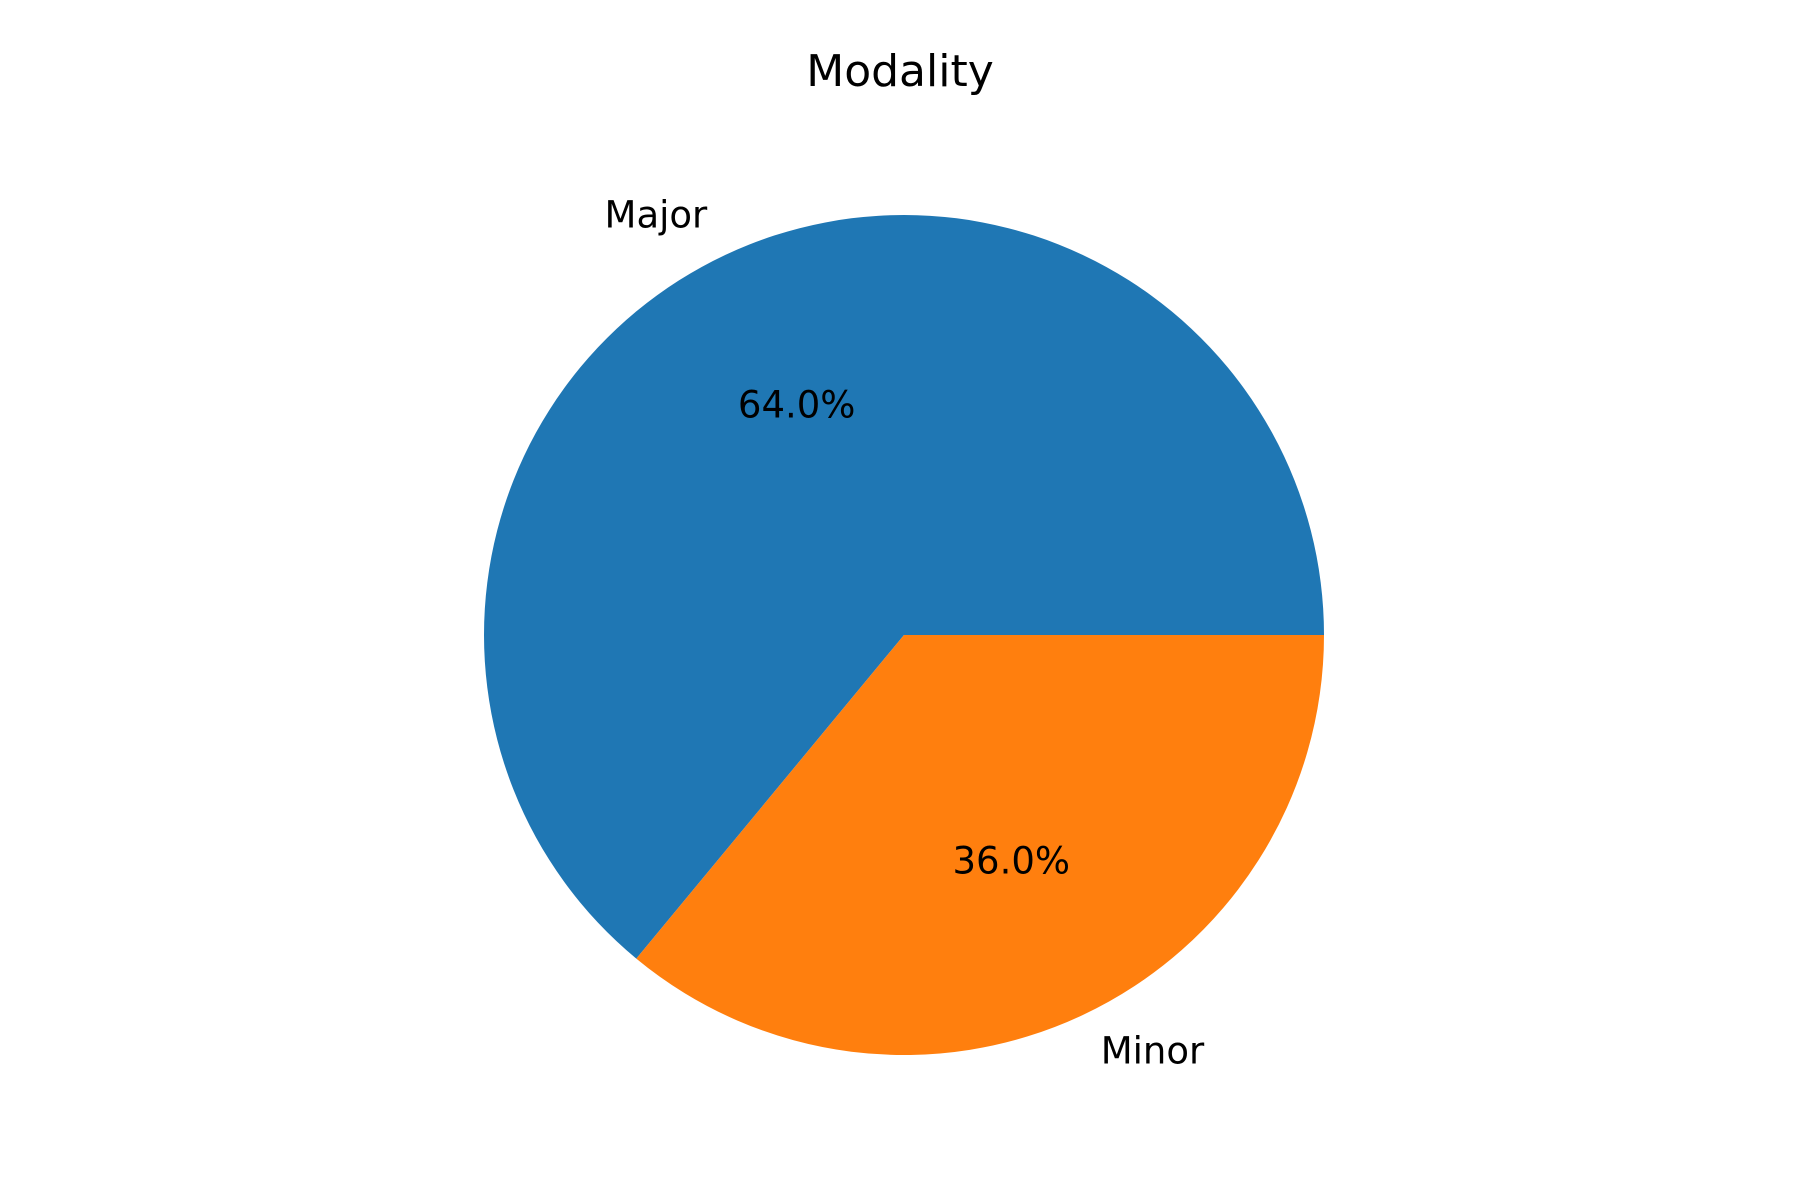 Image resolution: width=1800 pixels, height=1200 pixels. I want to click on chart-title: Modality, so click(900, 71).